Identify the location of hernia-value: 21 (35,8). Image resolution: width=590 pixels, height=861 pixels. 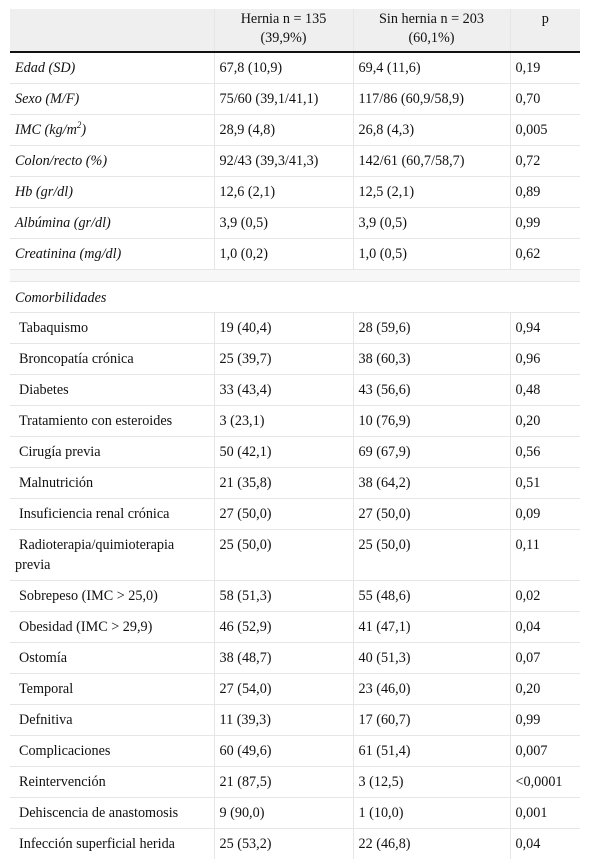
(283, 482).